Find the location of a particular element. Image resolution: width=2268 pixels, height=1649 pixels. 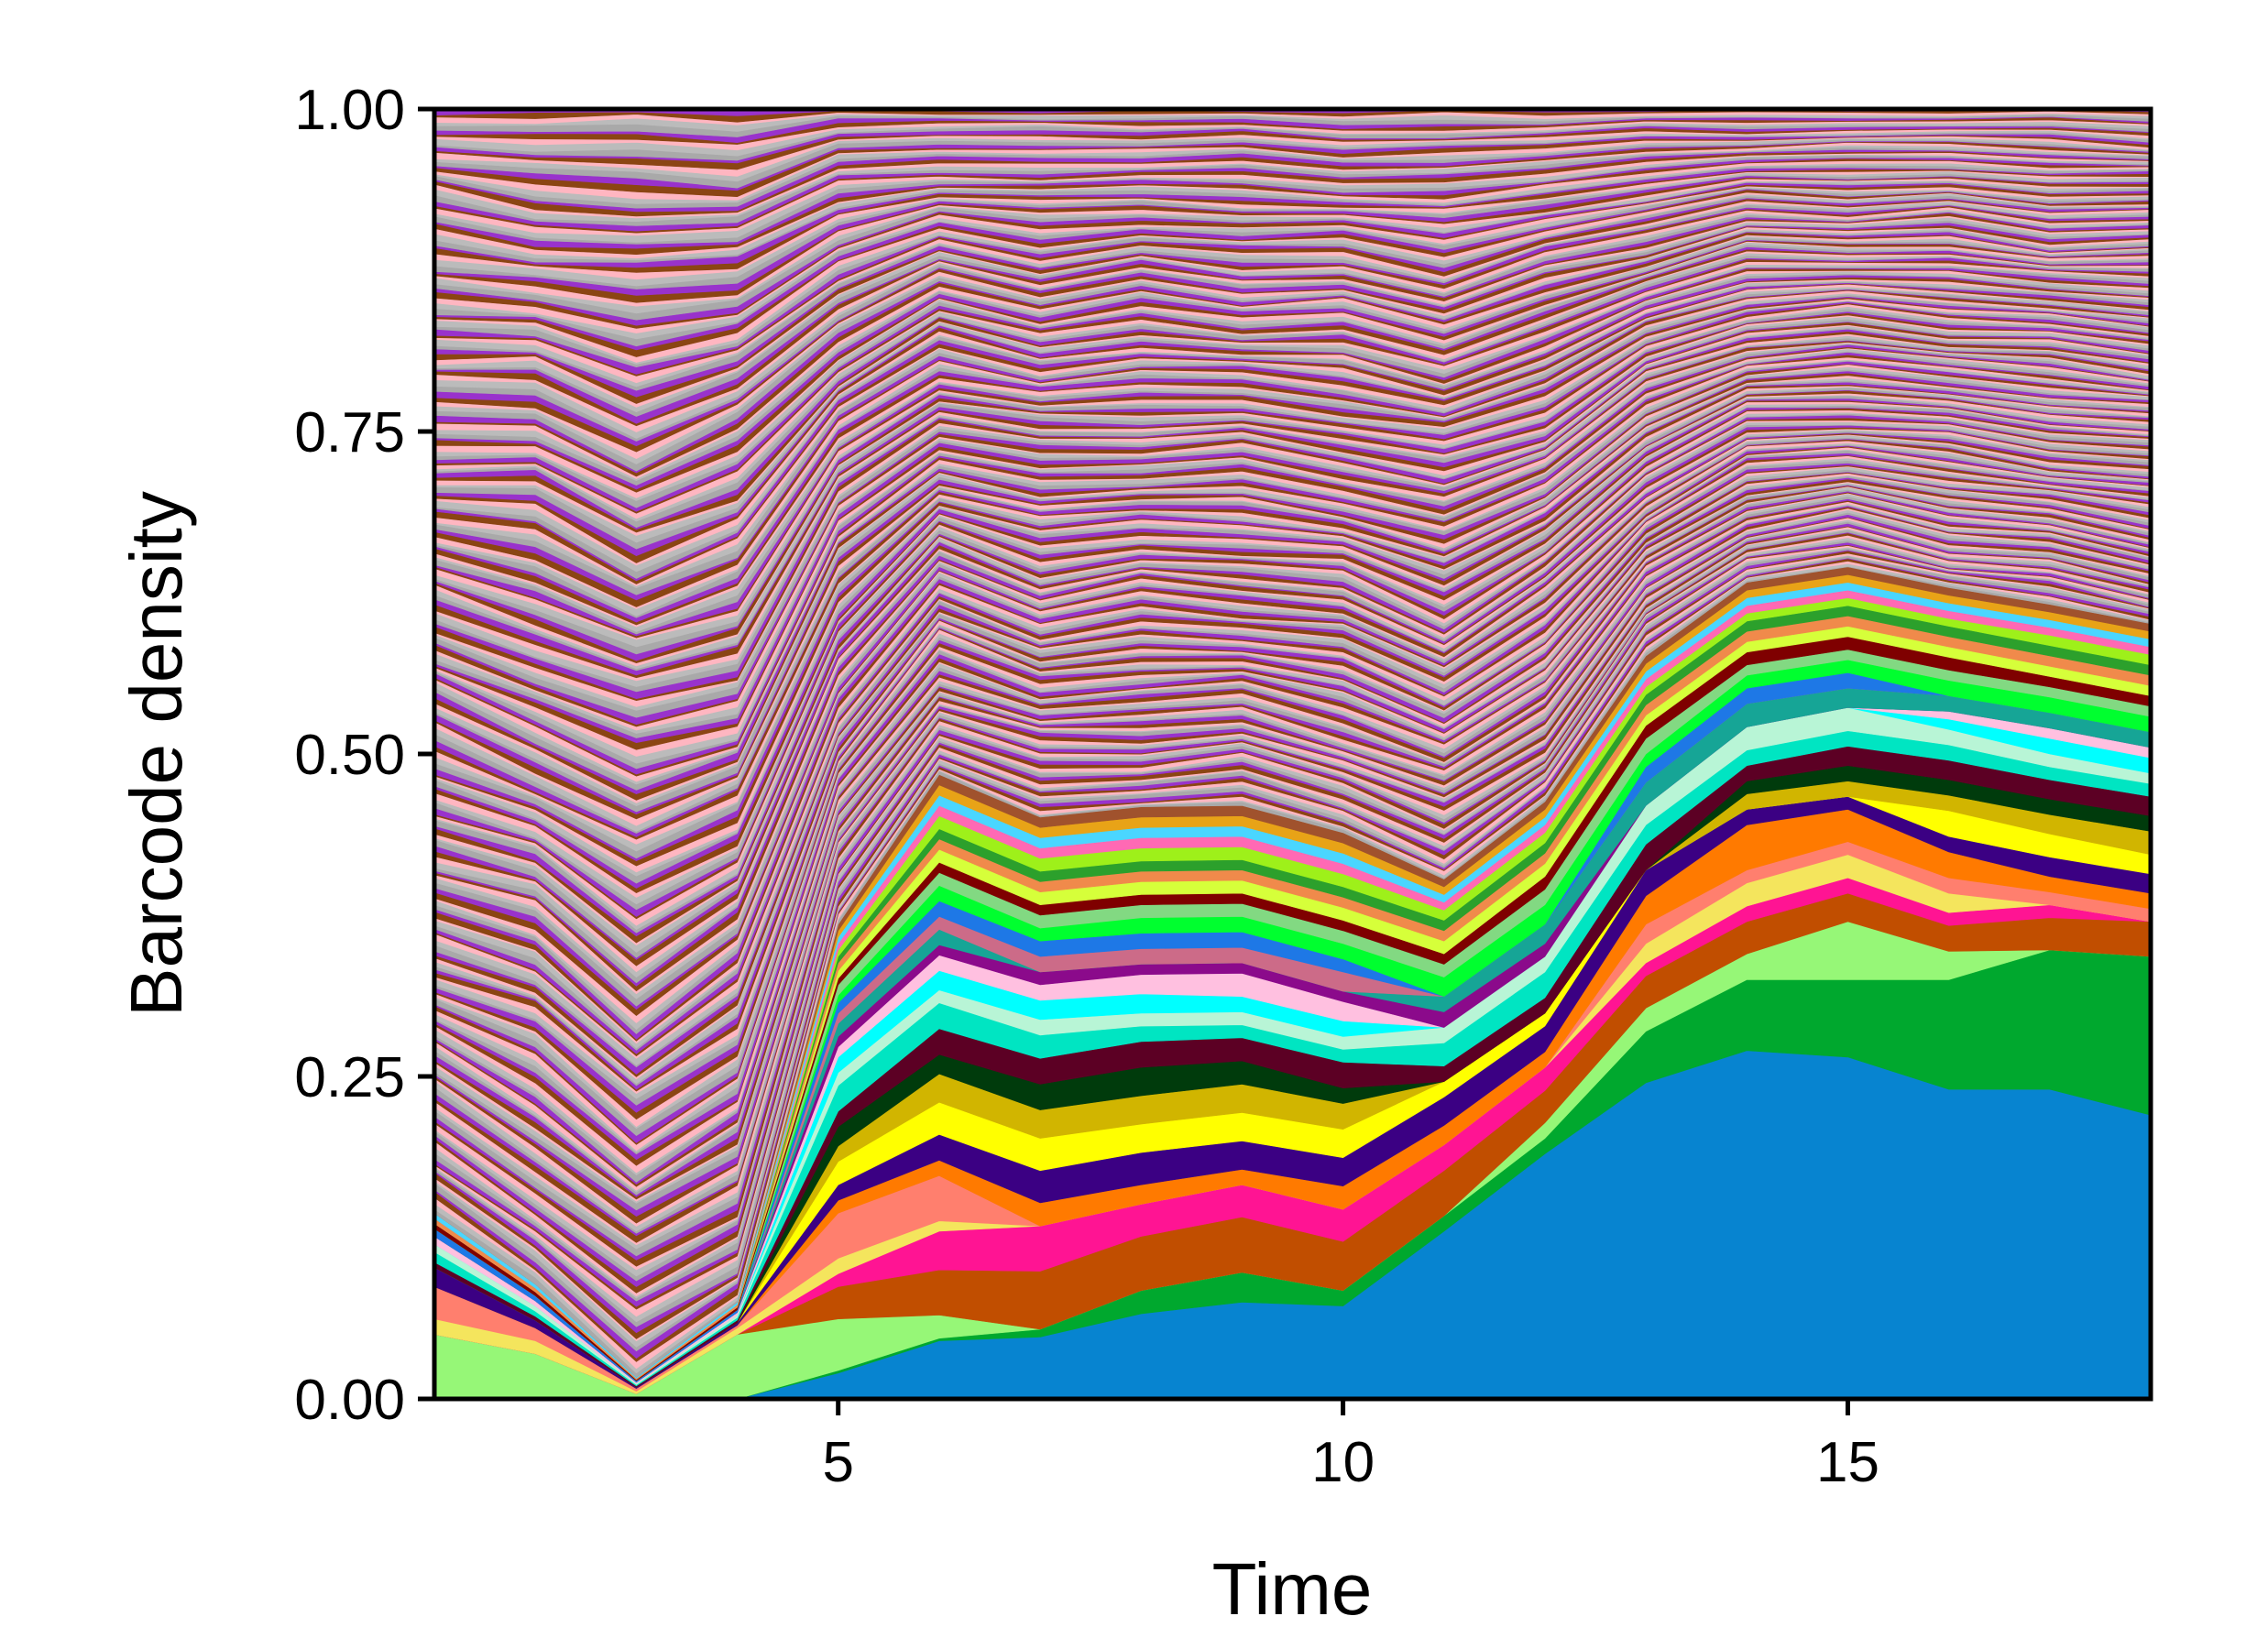

y-axis: 0.00 0.25 0.50 0.75 1.00 is located at coordinates (364, 755).